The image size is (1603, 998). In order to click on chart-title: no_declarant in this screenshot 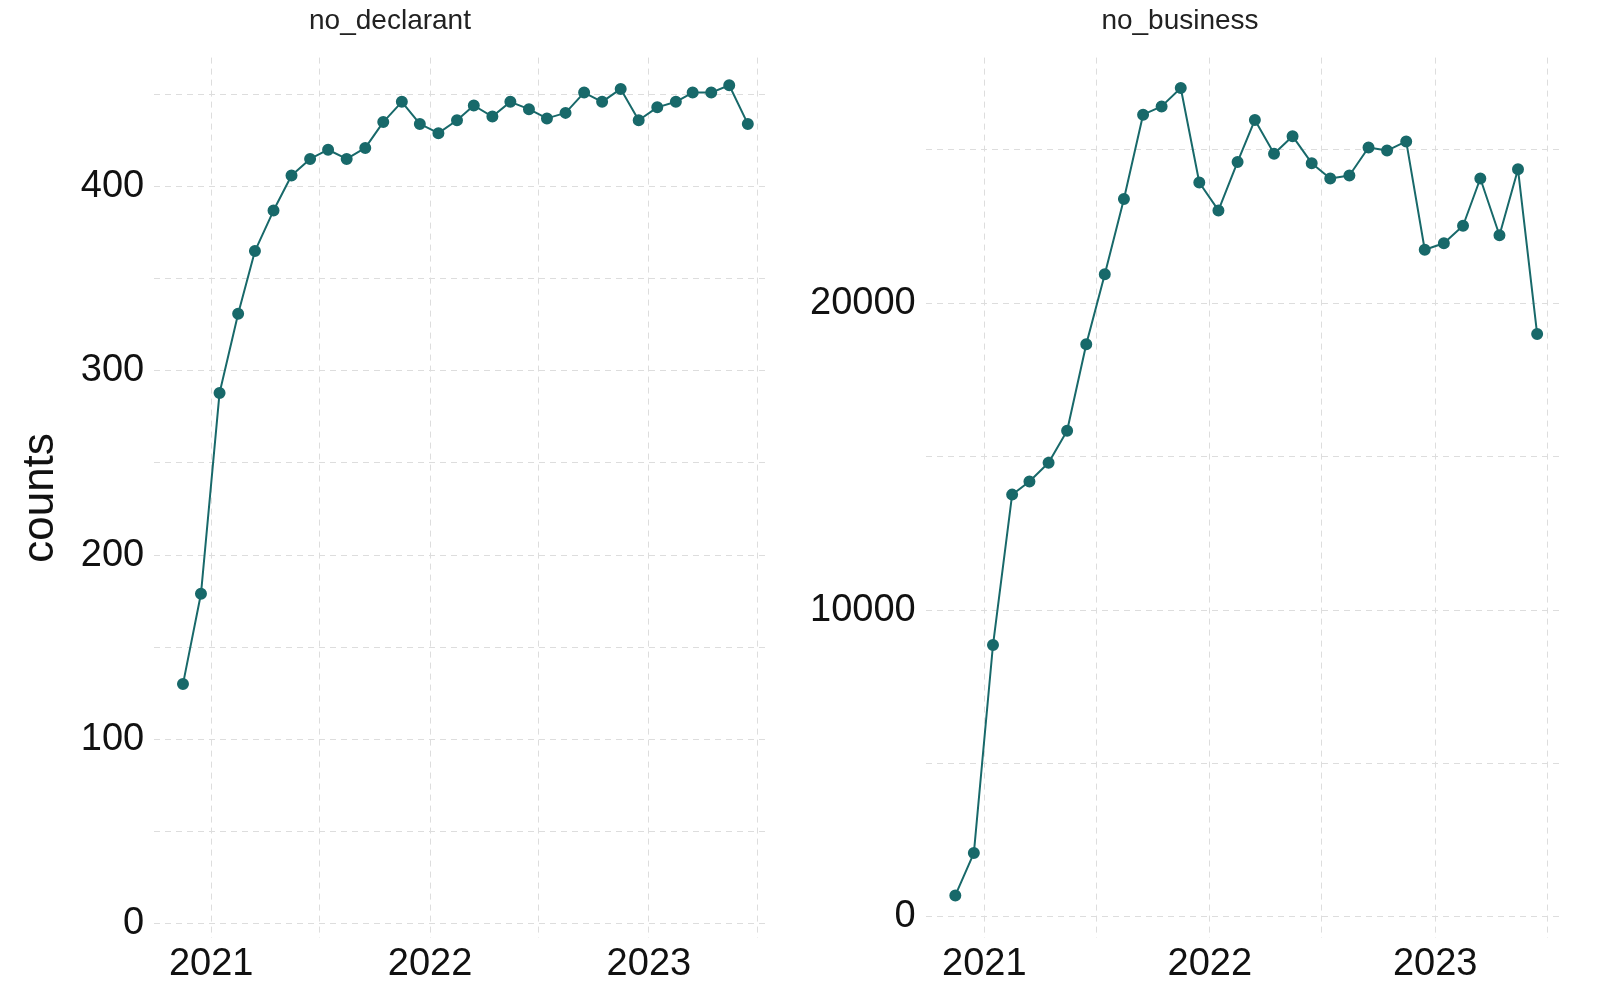, I will do `click(390, 19)`.